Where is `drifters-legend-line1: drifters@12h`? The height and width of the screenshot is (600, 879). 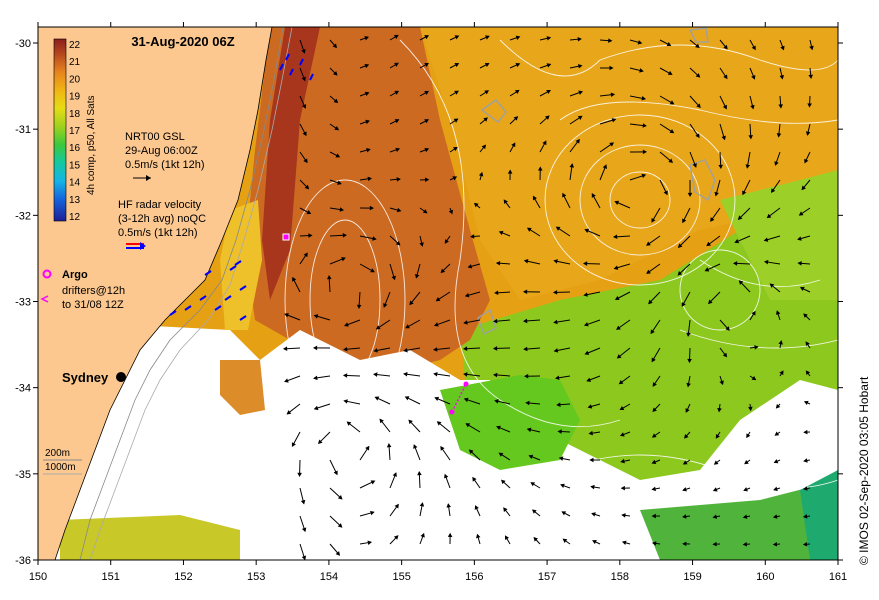 drifters-legend-line1: drifters@12h is located at coordinates (93, 291).